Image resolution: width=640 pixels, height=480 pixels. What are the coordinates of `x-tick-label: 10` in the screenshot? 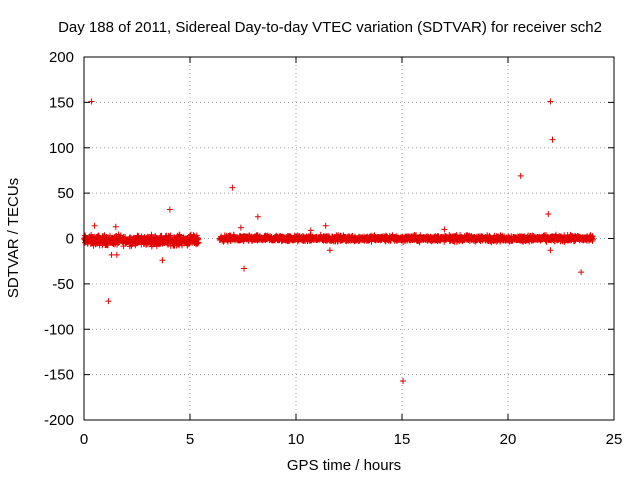 It's located at (296, 439).